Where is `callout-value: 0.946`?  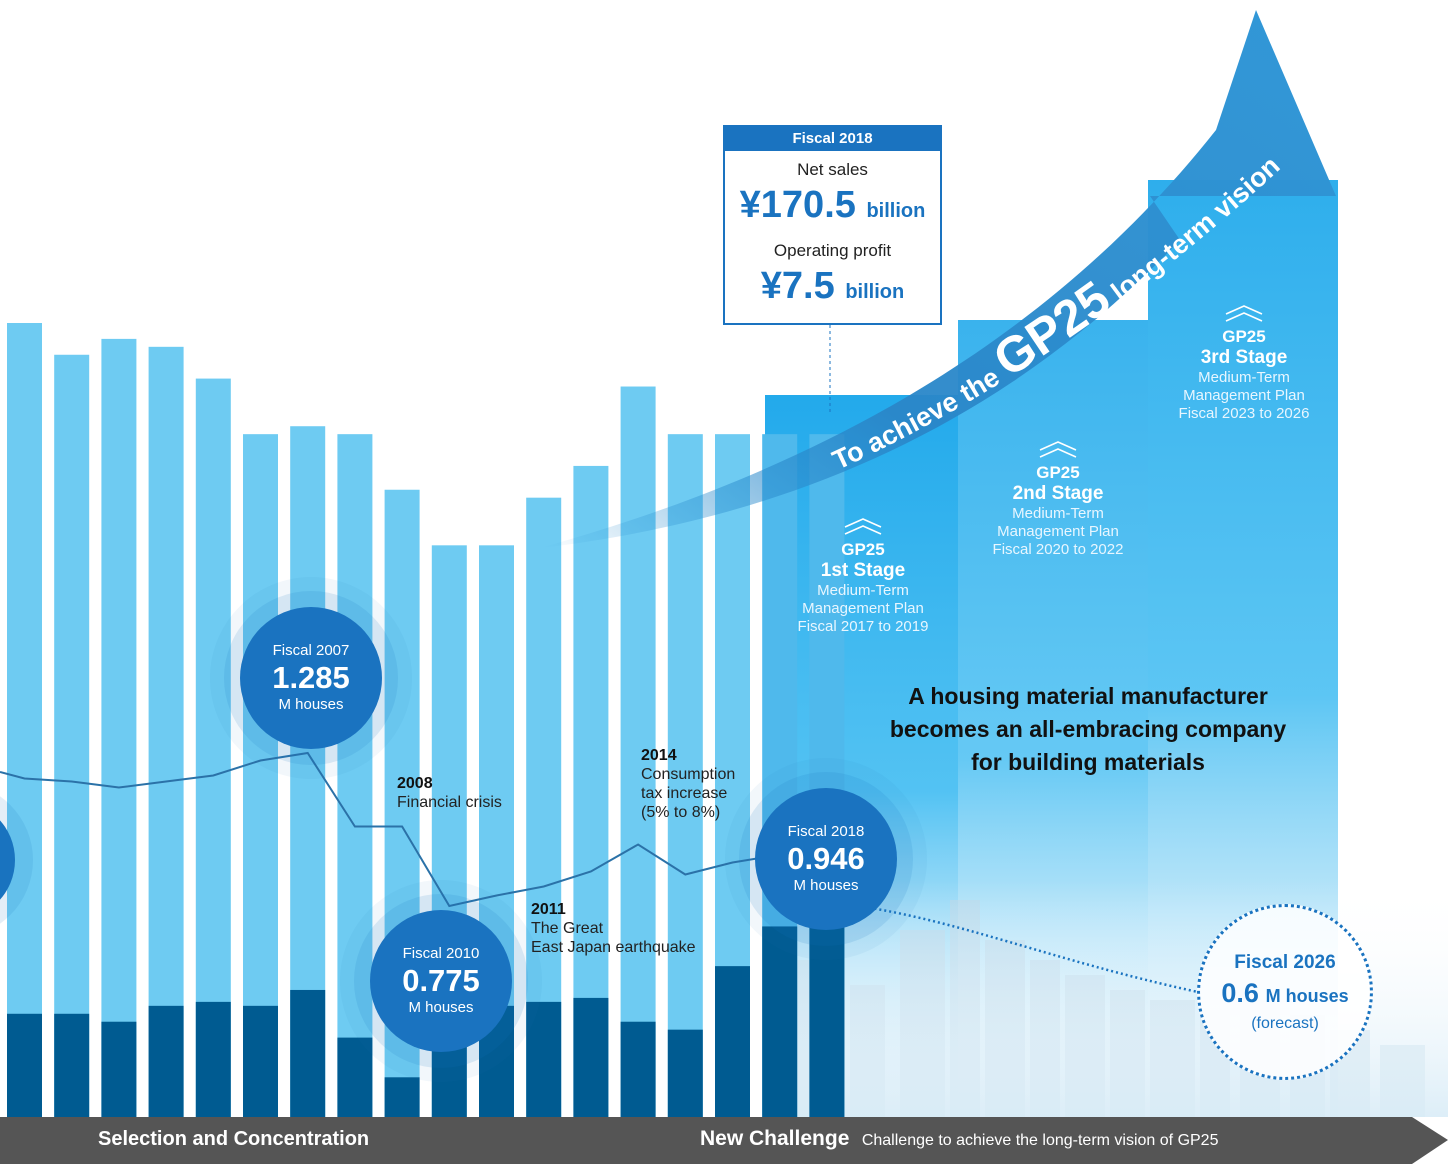 callout-value: 0.946 is located at coordinates (826, 858).